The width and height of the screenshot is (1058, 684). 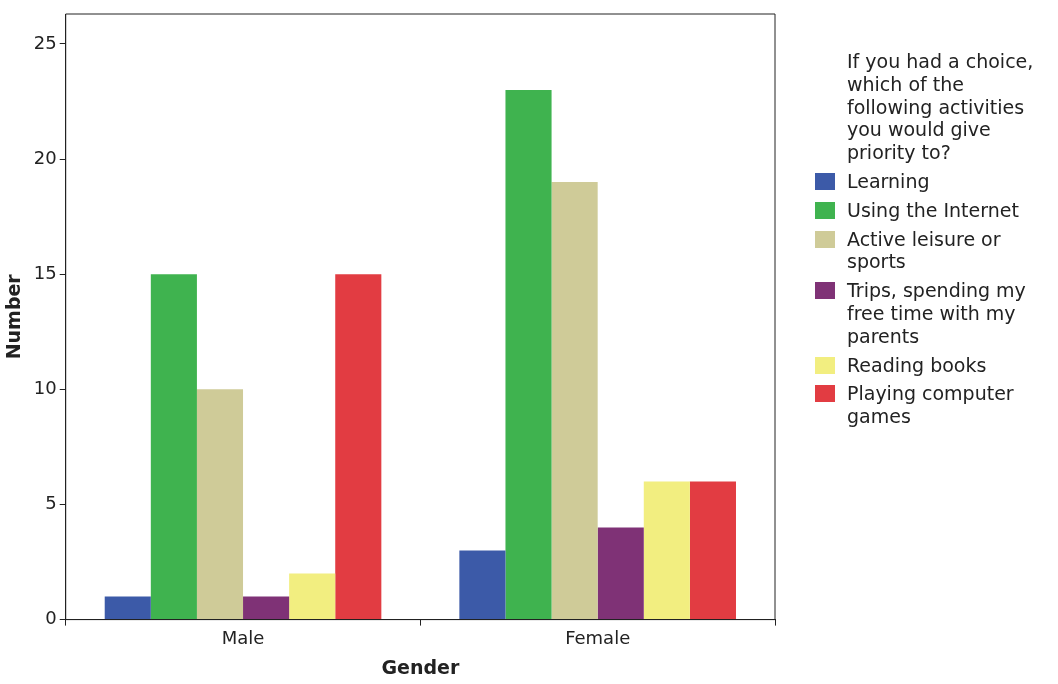 What do you see at coordinates (598, 638) in the screenshot?
I see `x-tick-label: Female` at bounding box center [598, 638].